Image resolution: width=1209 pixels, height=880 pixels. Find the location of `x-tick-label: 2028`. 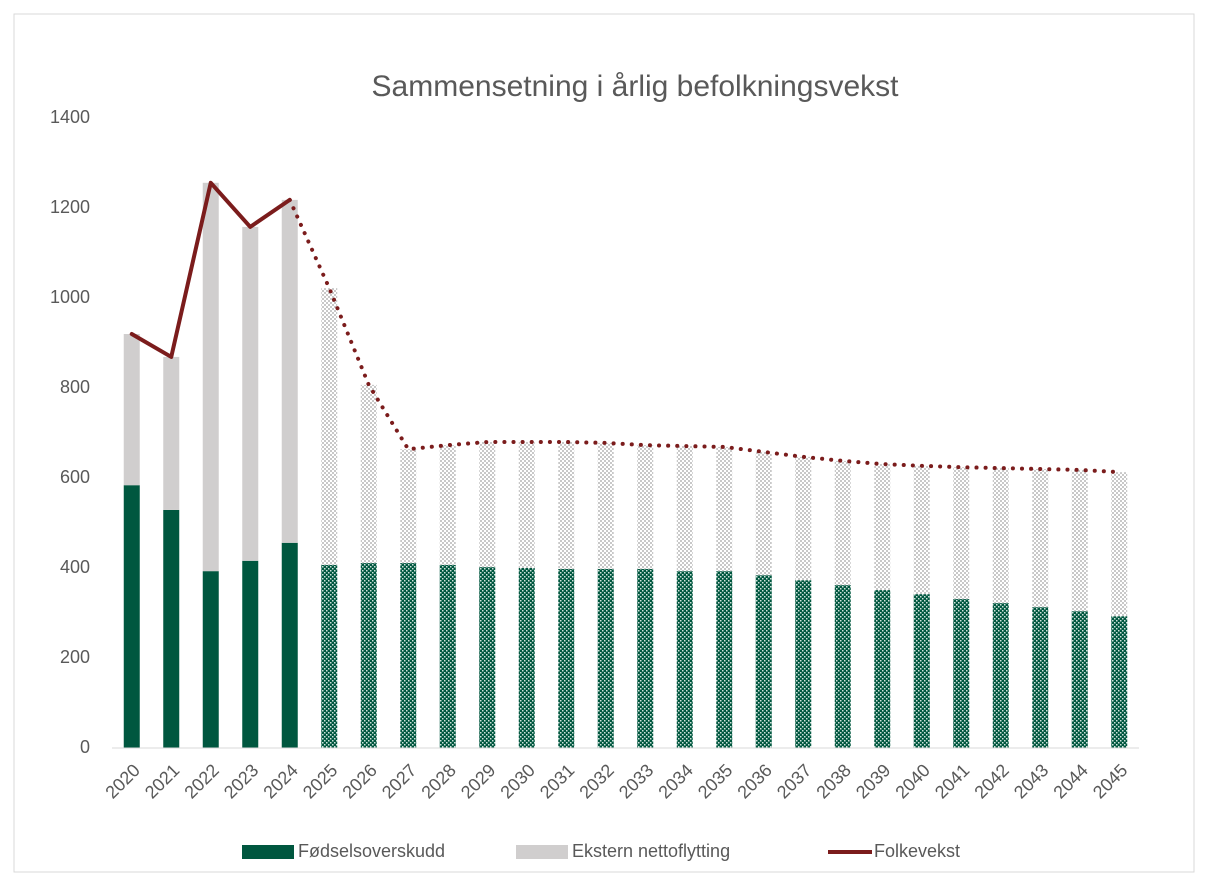

x-tick-label: 2028 is located at coordinates (438, 781).